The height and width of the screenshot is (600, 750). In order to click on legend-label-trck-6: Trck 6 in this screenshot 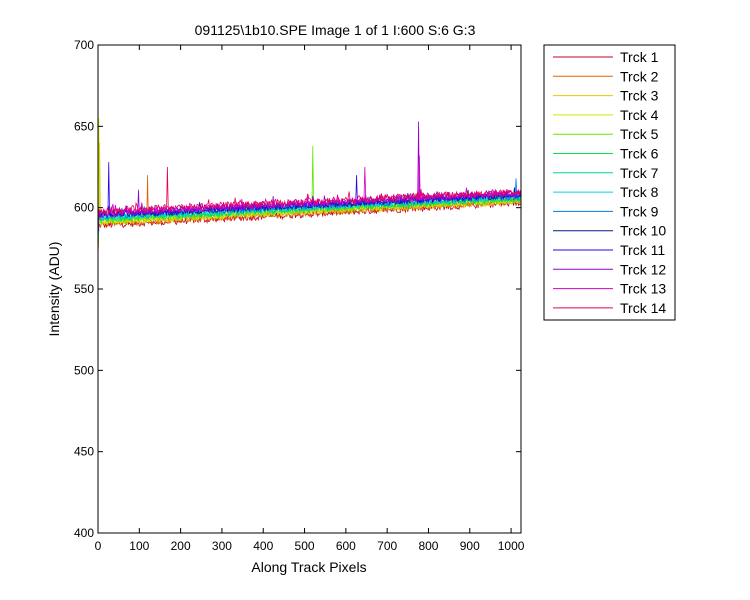, I will do `click(639, 154)`.